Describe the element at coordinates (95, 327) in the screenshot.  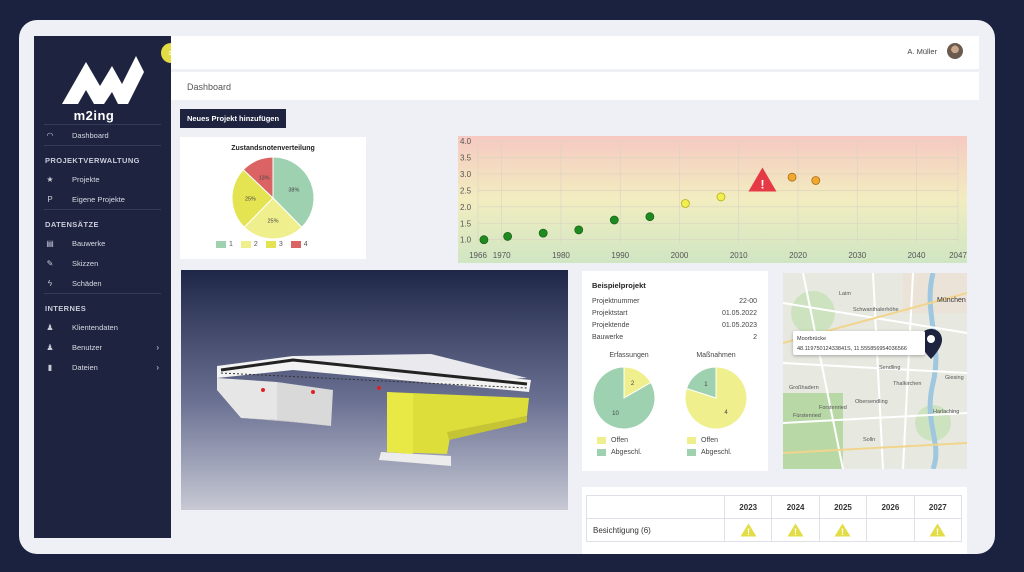
I see `sidebar-item-label: Klientendaten` at that location.